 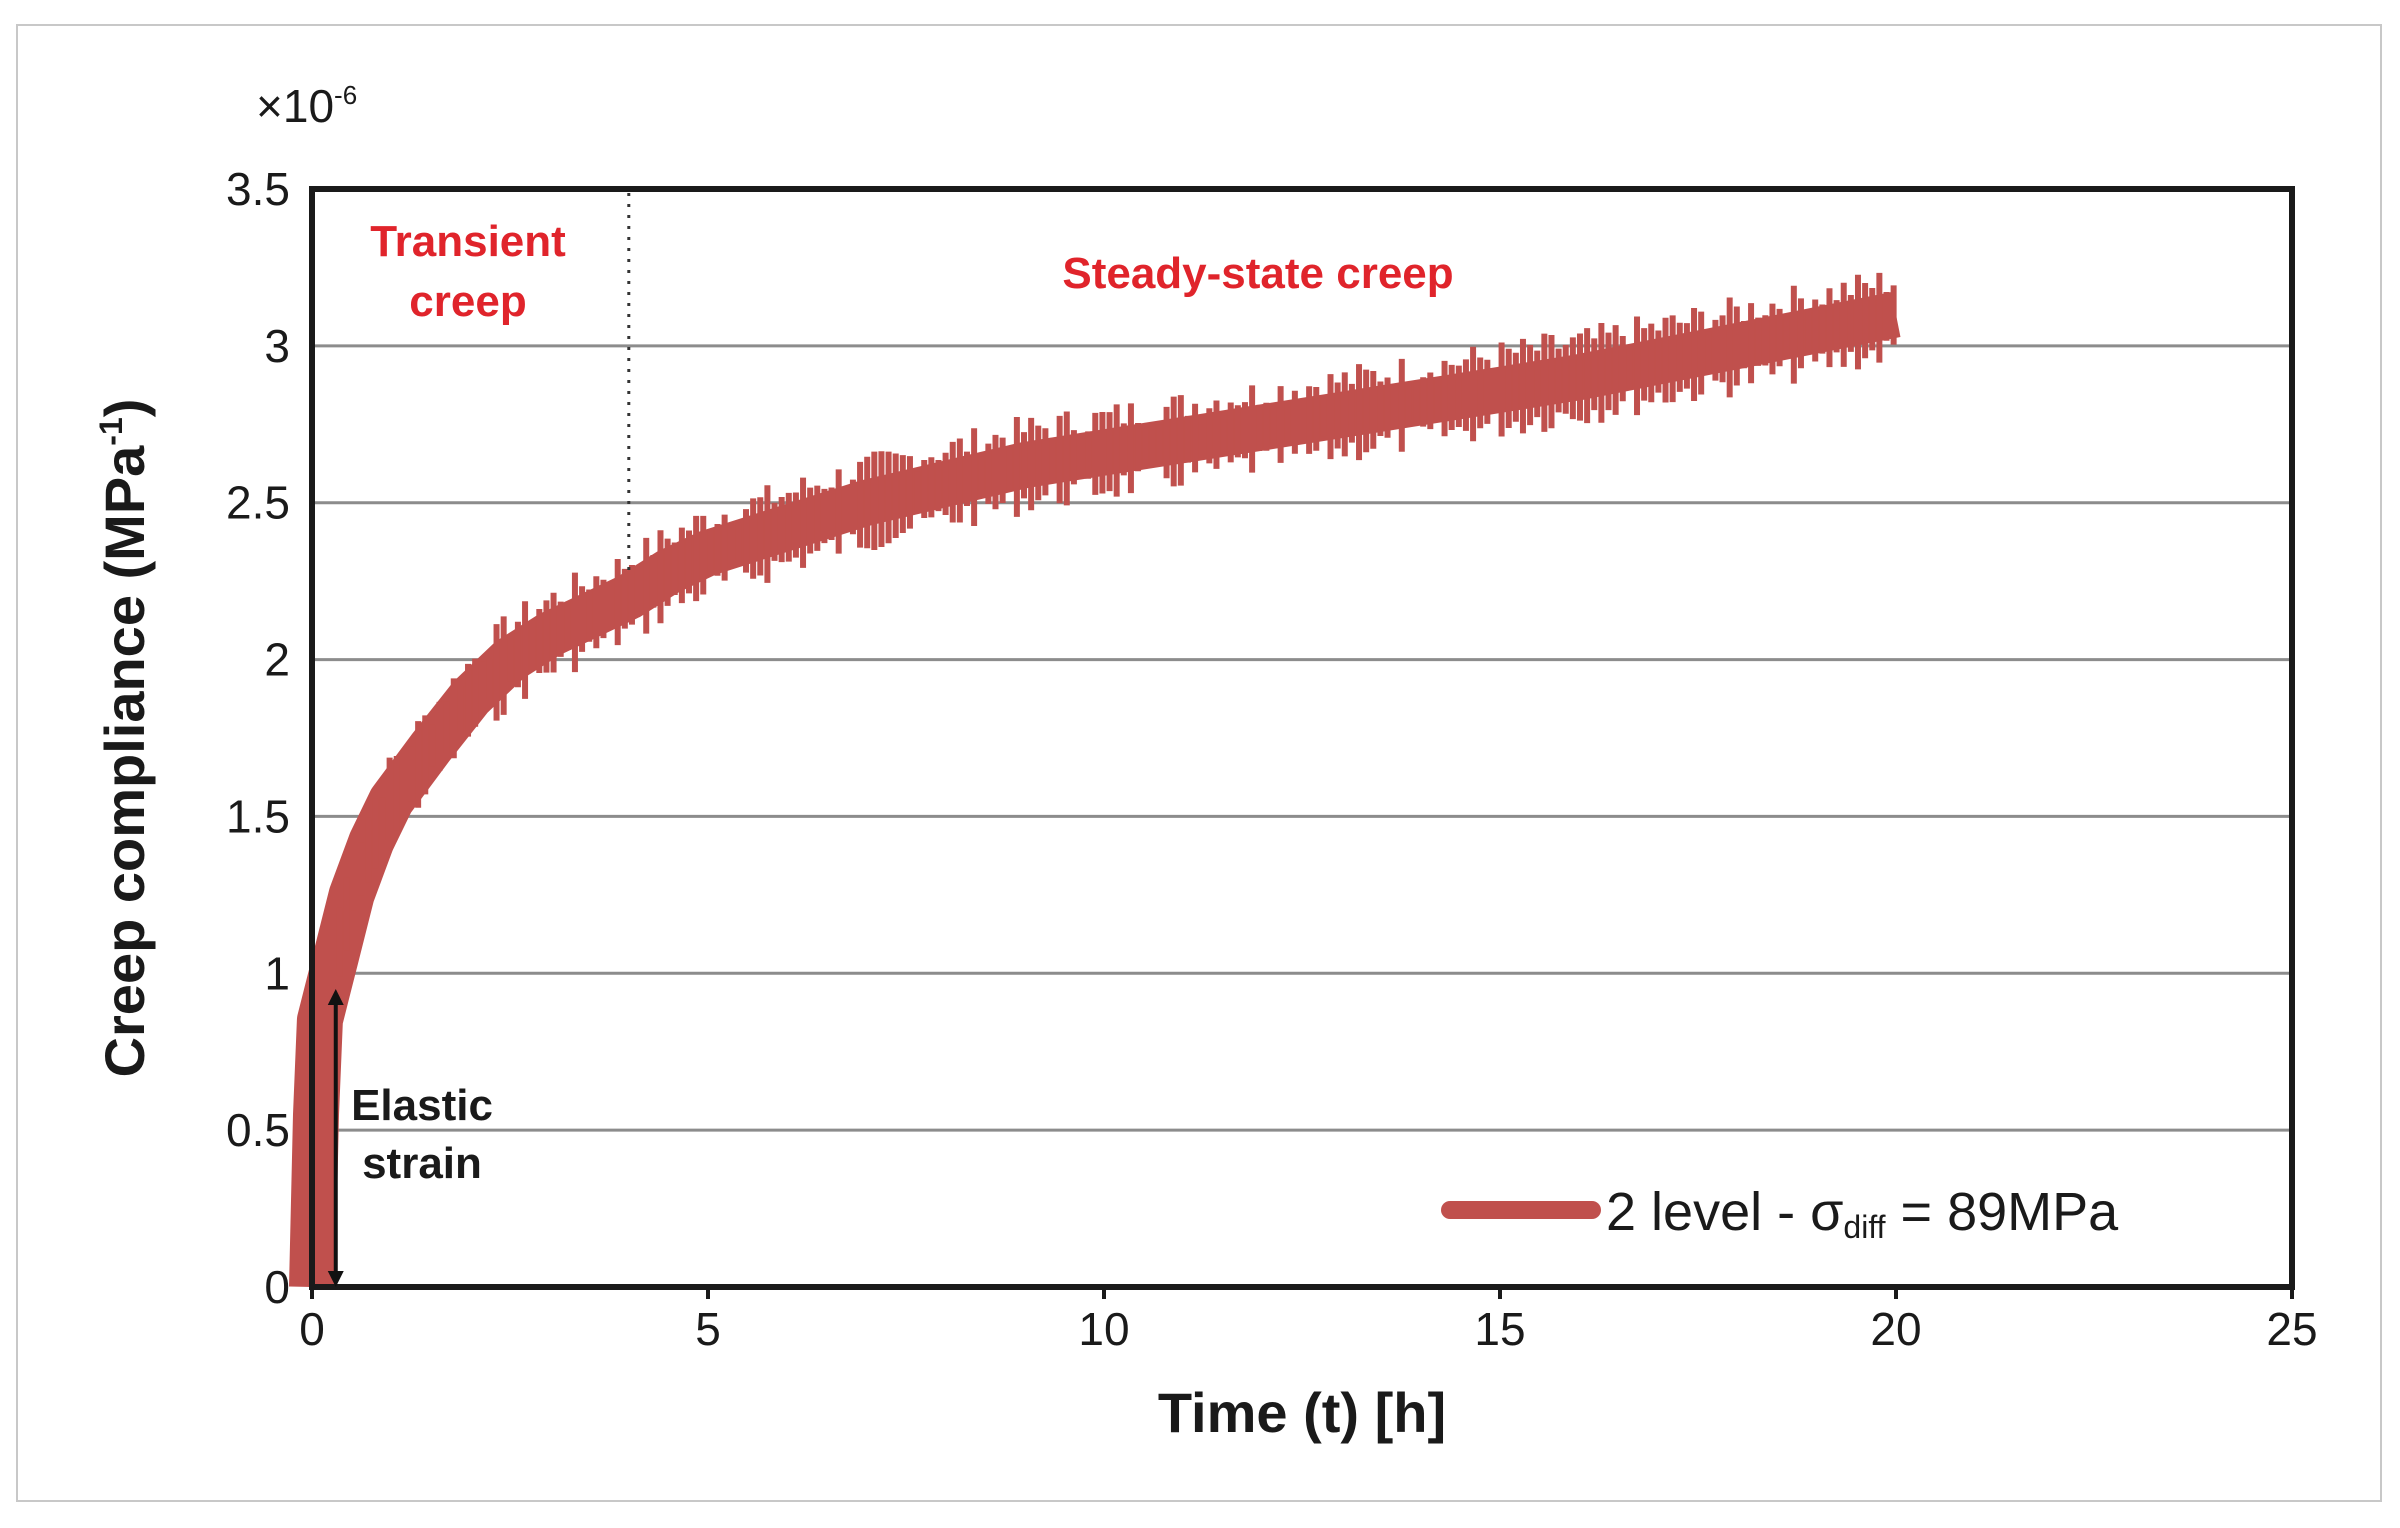 What do you see at coordinates (1895, 1329) in the screenshot?
I see `x-tick-label: 20` at bounding box center [1895, 1329].